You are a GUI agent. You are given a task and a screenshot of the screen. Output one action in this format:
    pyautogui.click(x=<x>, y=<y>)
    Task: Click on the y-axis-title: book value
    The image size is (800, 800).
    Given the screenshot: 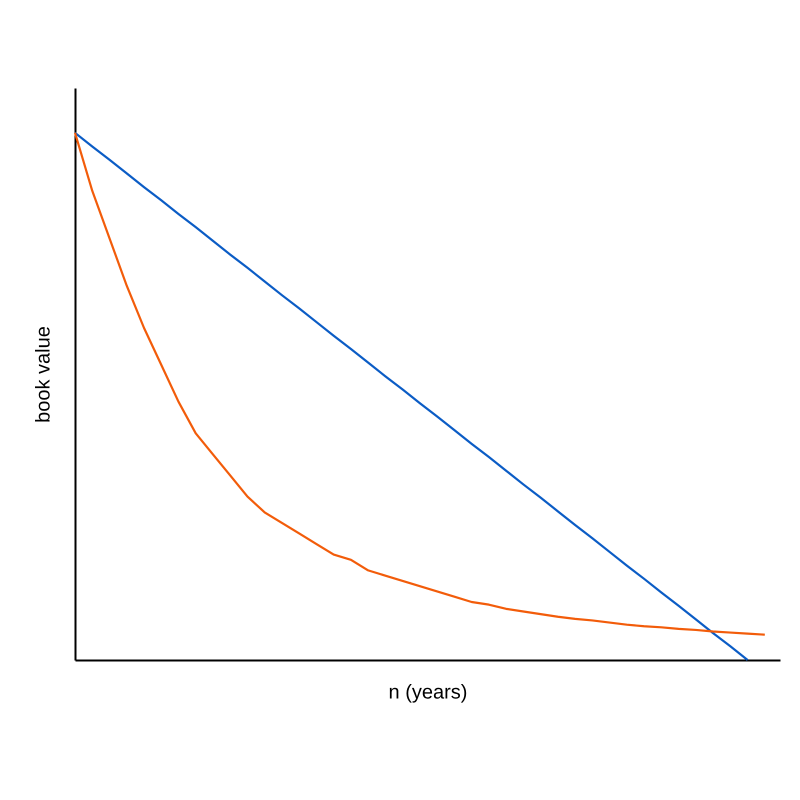 What is the action you would take?
    pyautogui.click(x=43, y=374)
    